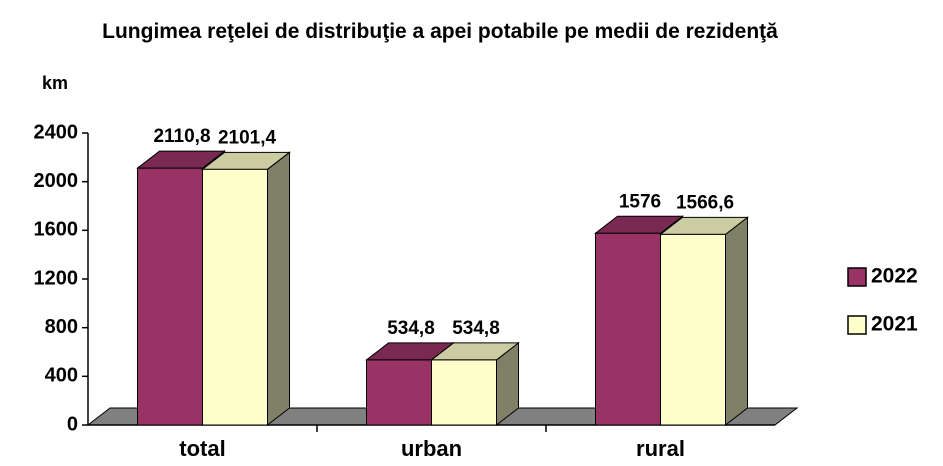 The image size is (943, 466). What do you see at coordinates (56, 230) in the screenshot?
I see `y-tick-label: 1600` at bounding box center [56, 230].